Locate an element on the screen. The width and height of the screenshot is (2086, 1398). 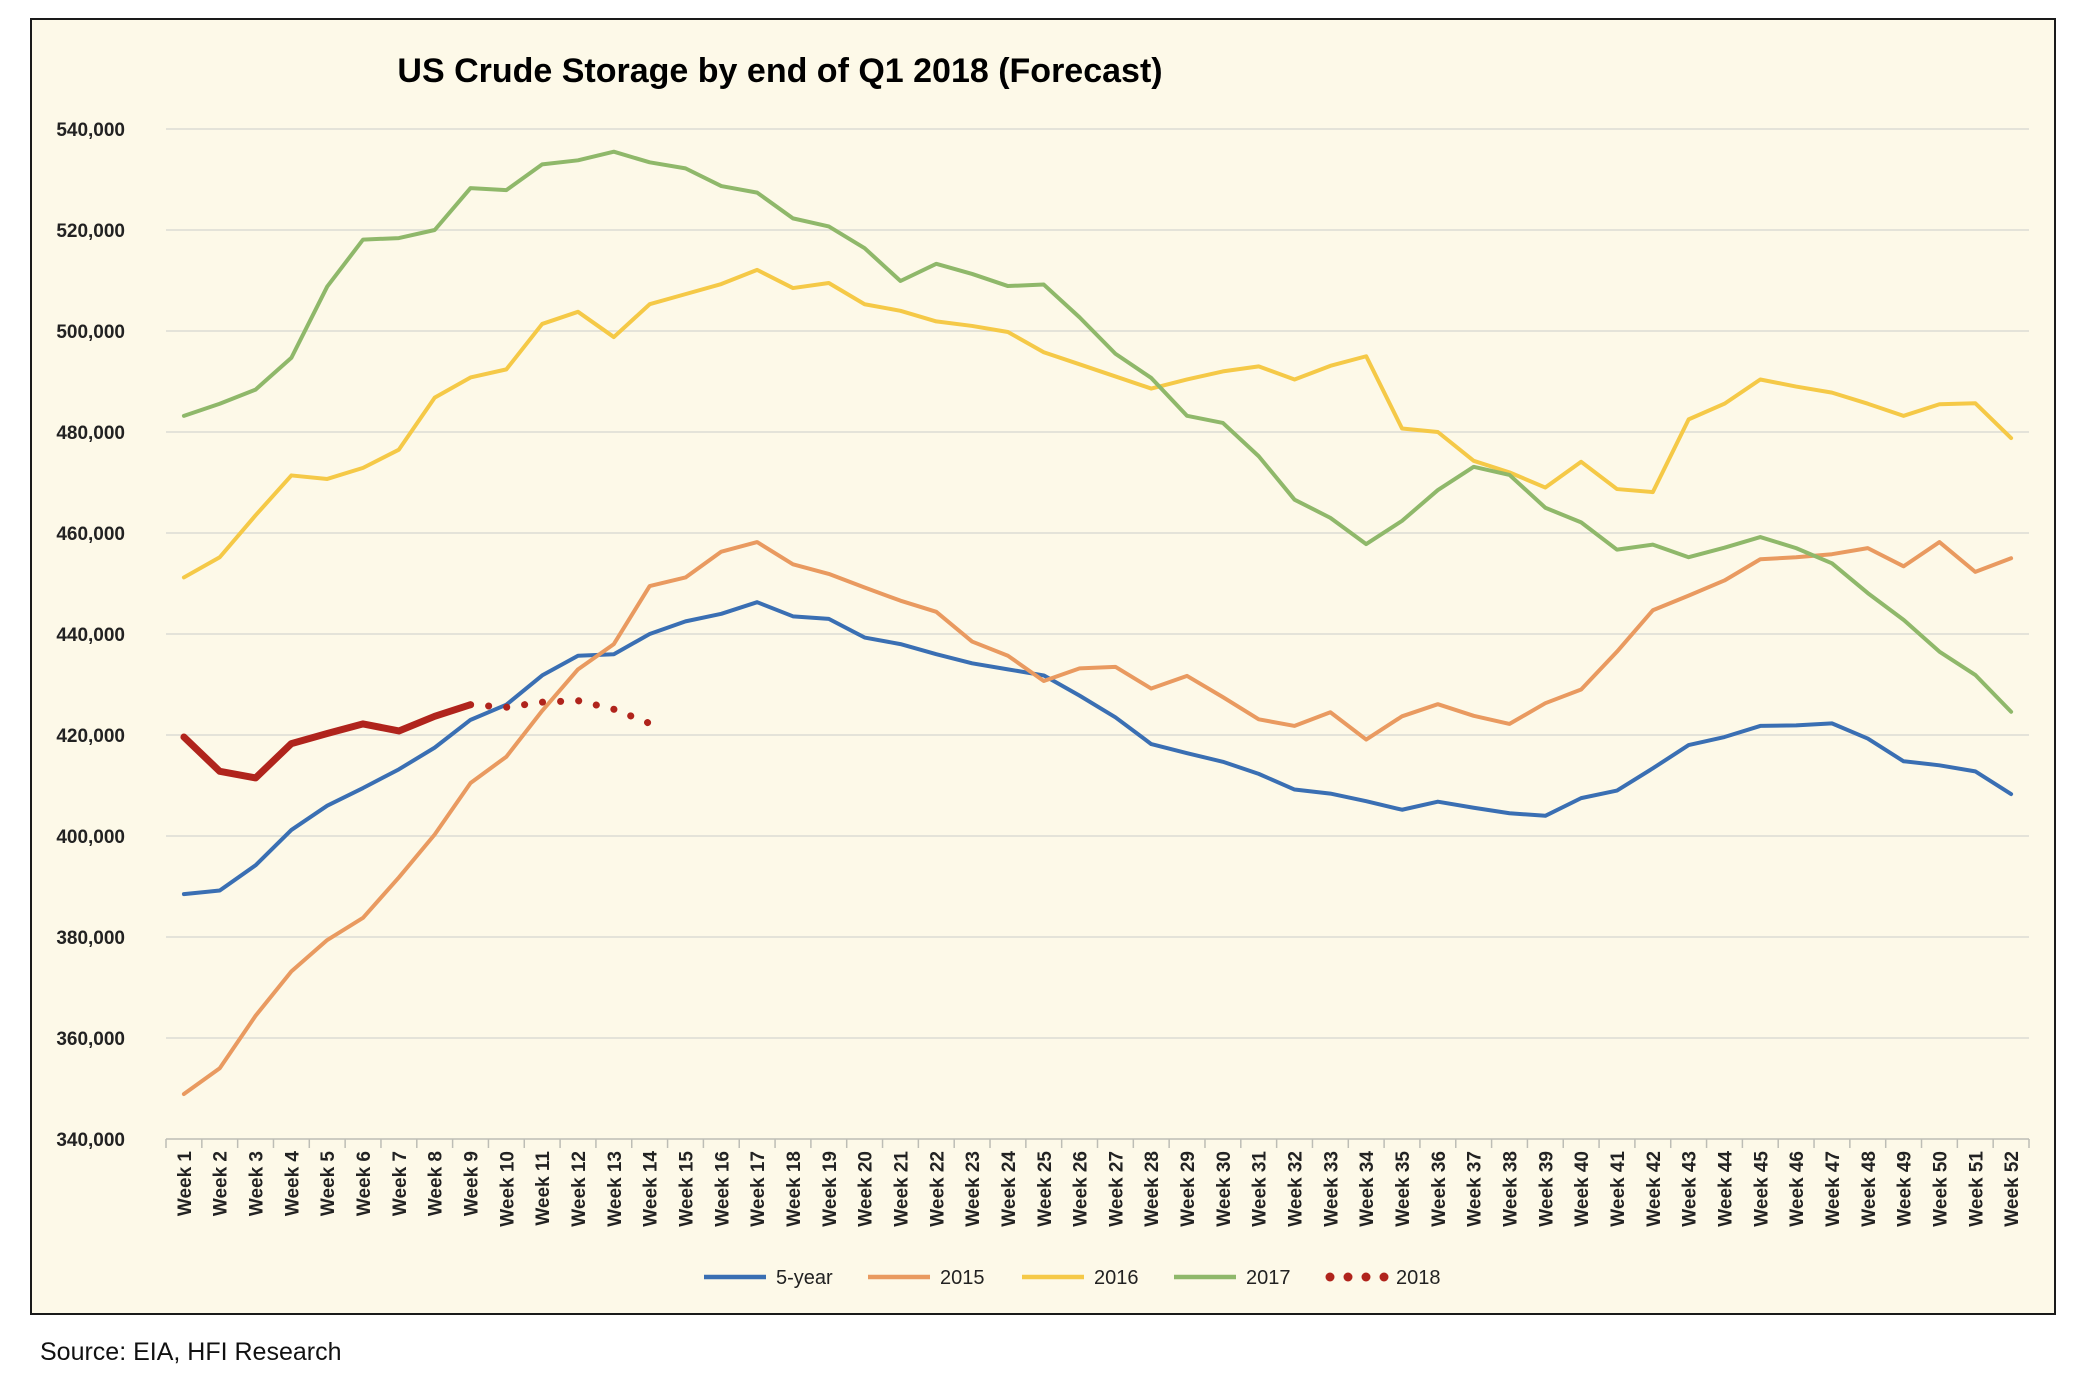
series-2018-line is located at coordinates (327, 741).